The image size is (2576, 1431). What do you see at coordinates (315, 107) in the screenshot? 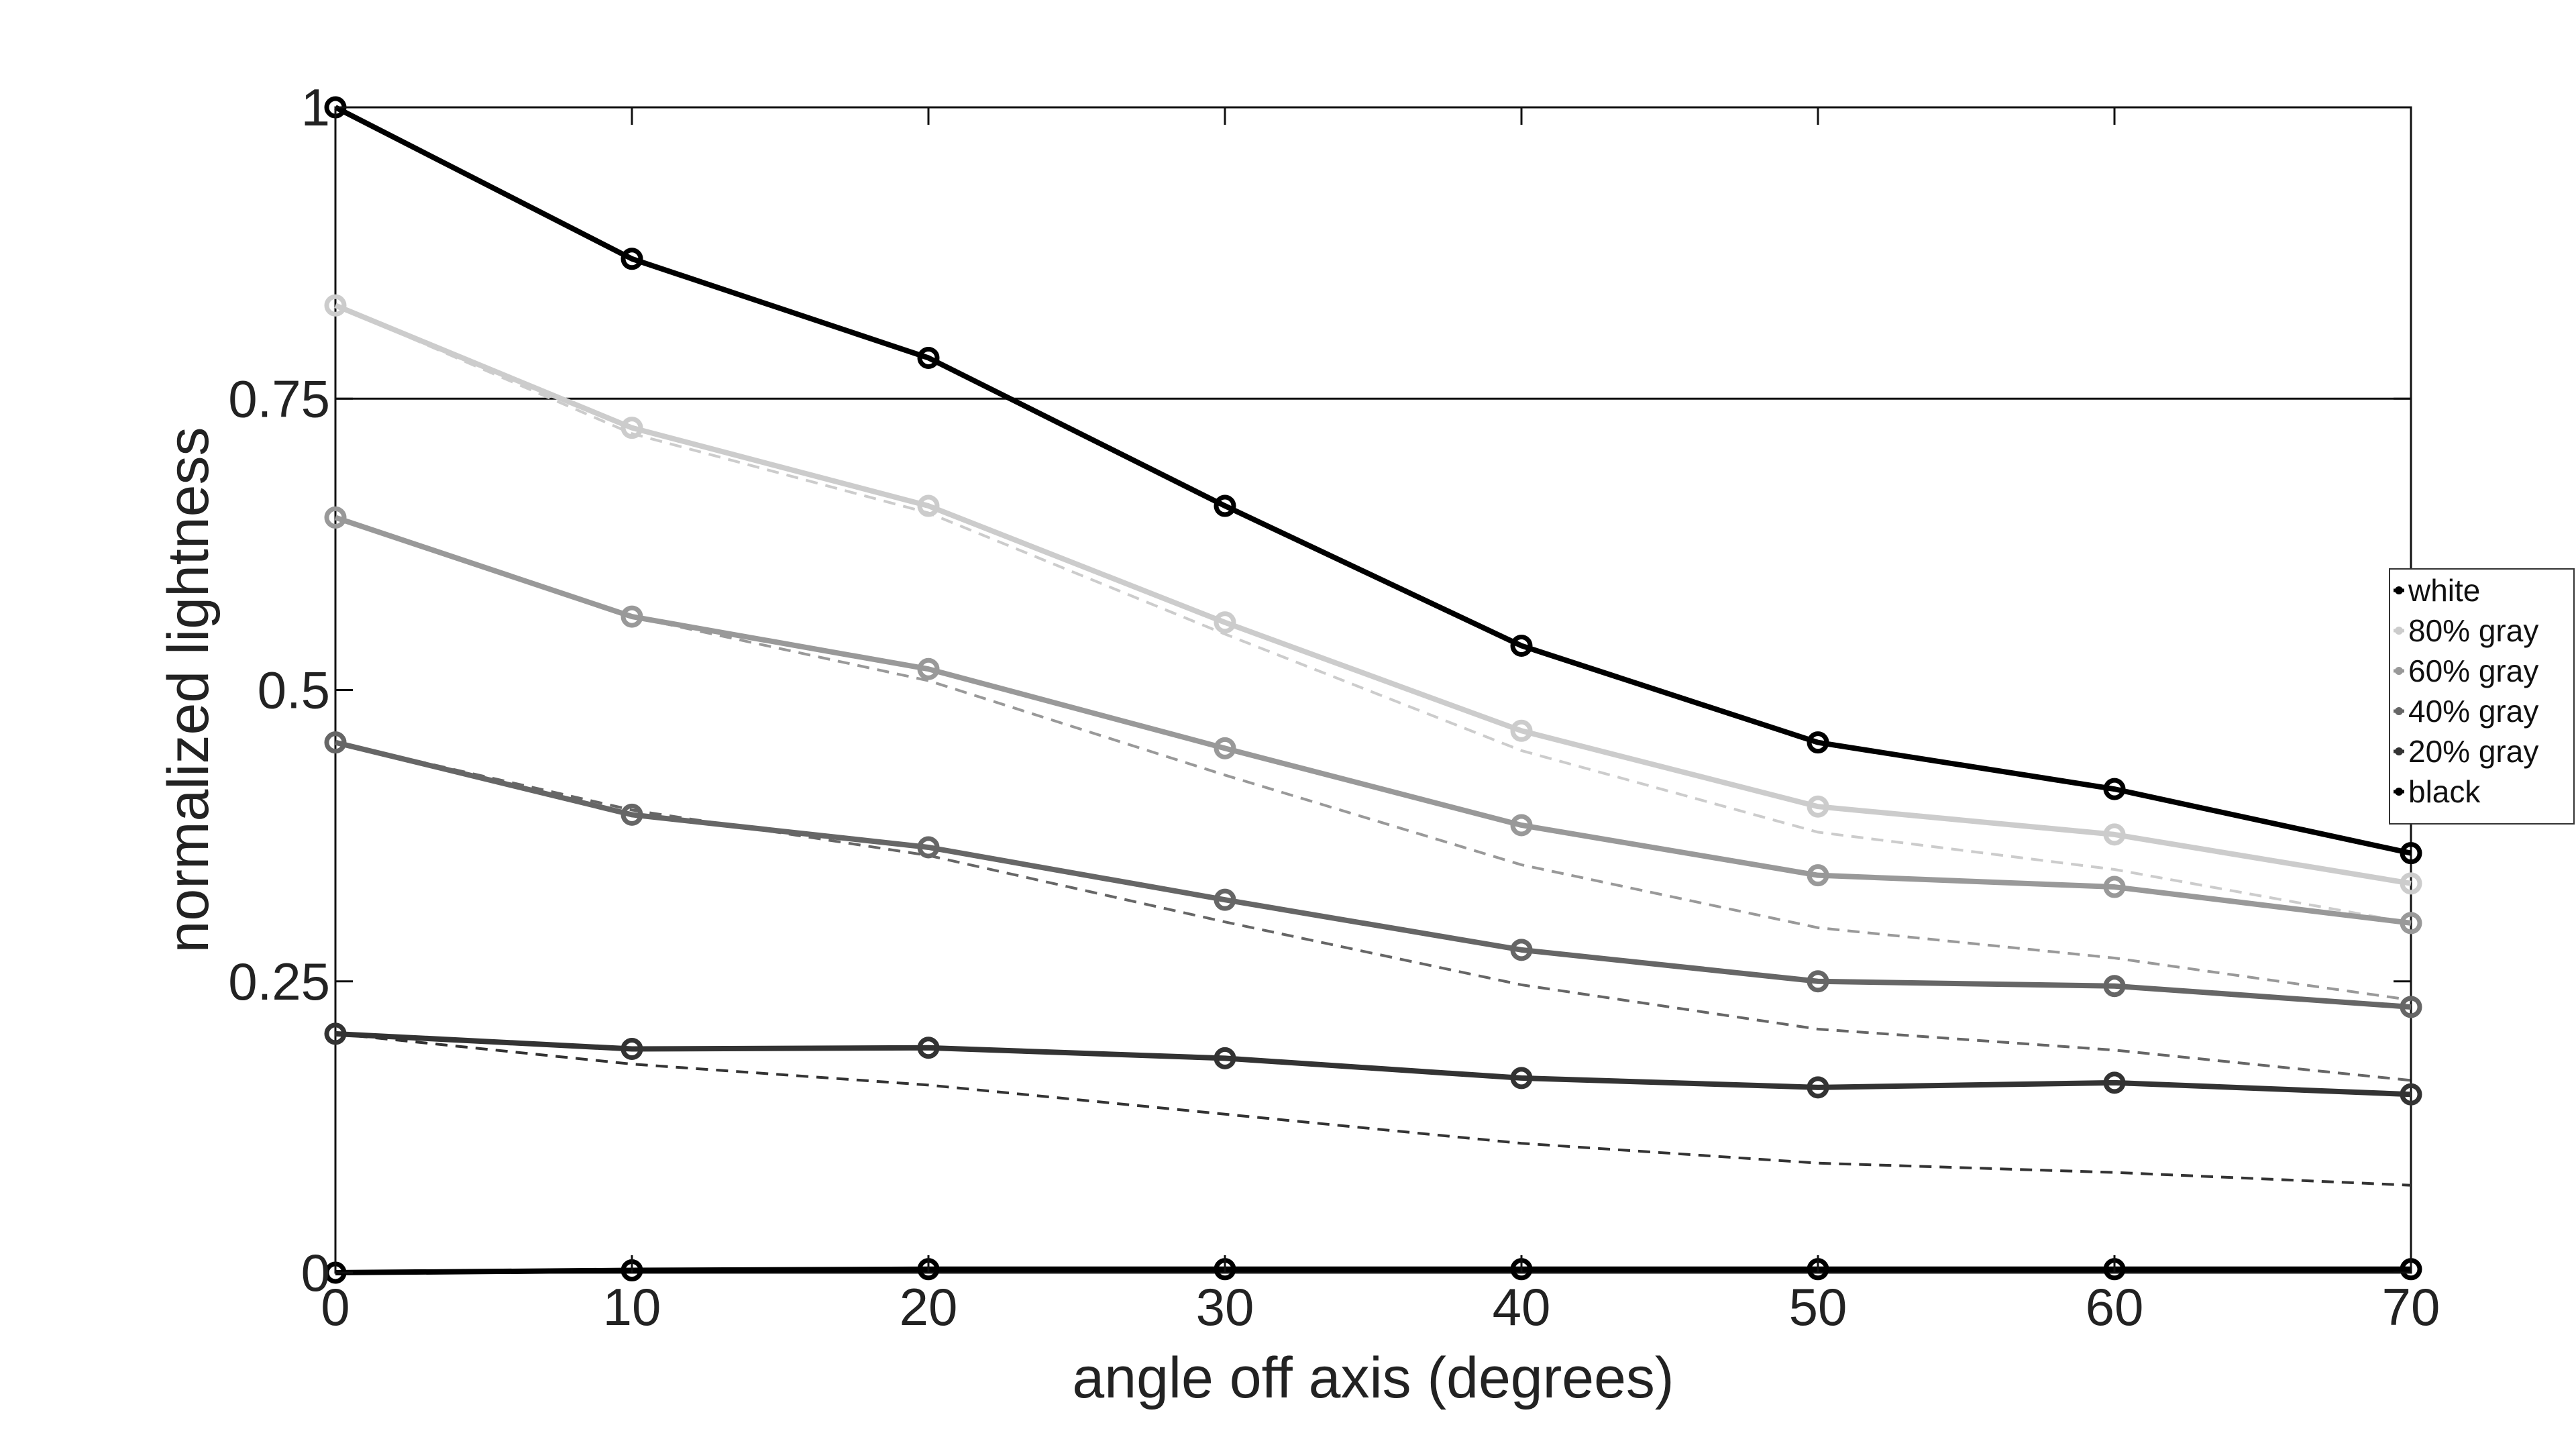
I see `y-tick-label: 1` at bounding box center [315, 107].